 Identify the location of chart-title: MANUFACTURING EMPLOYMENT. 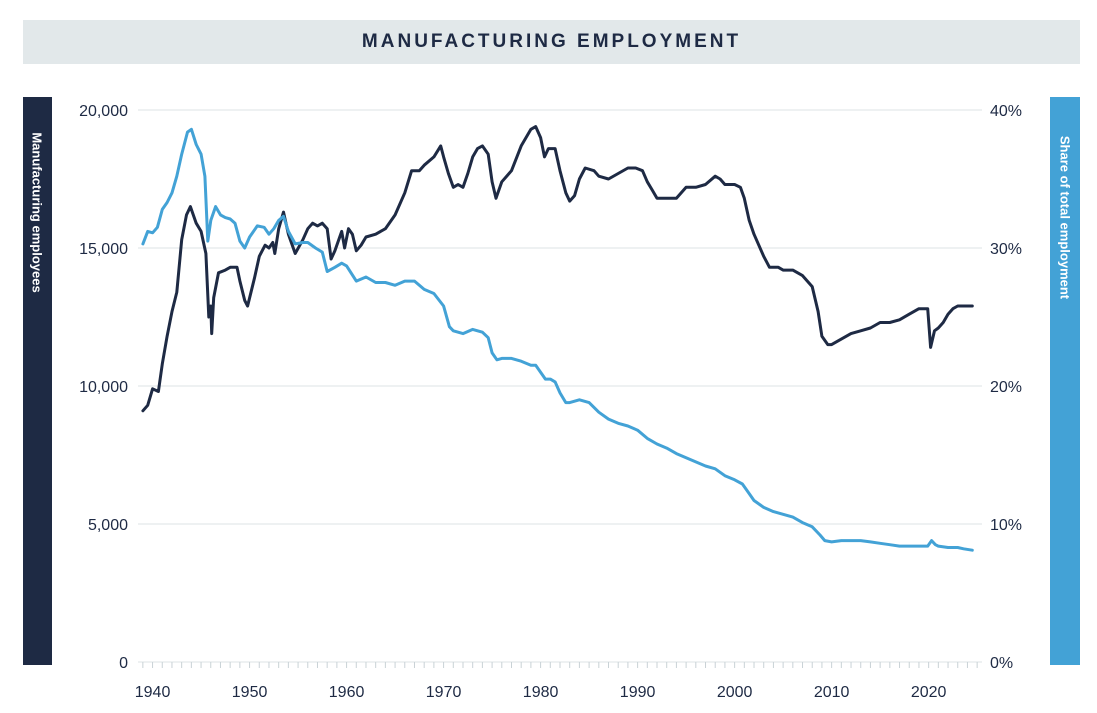
(551, 41).